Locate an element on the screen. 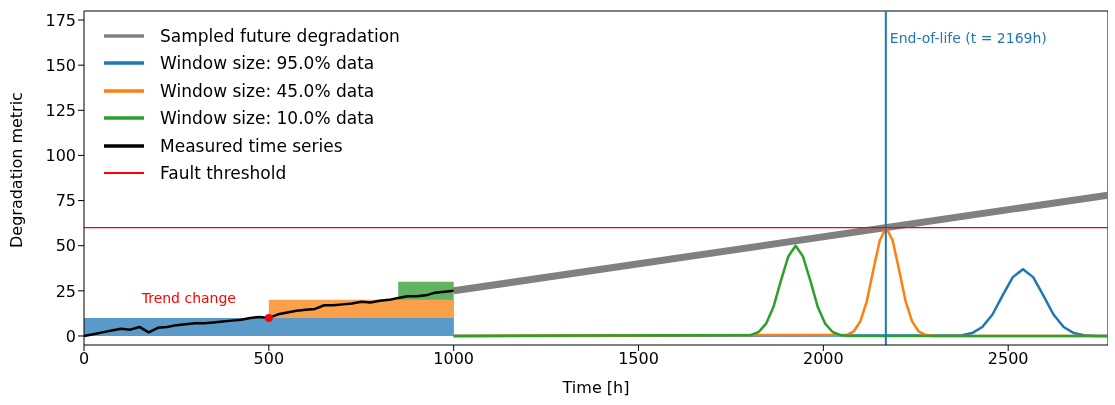  legend-label: Sampled future degradation is located at coordinates (280, 35).